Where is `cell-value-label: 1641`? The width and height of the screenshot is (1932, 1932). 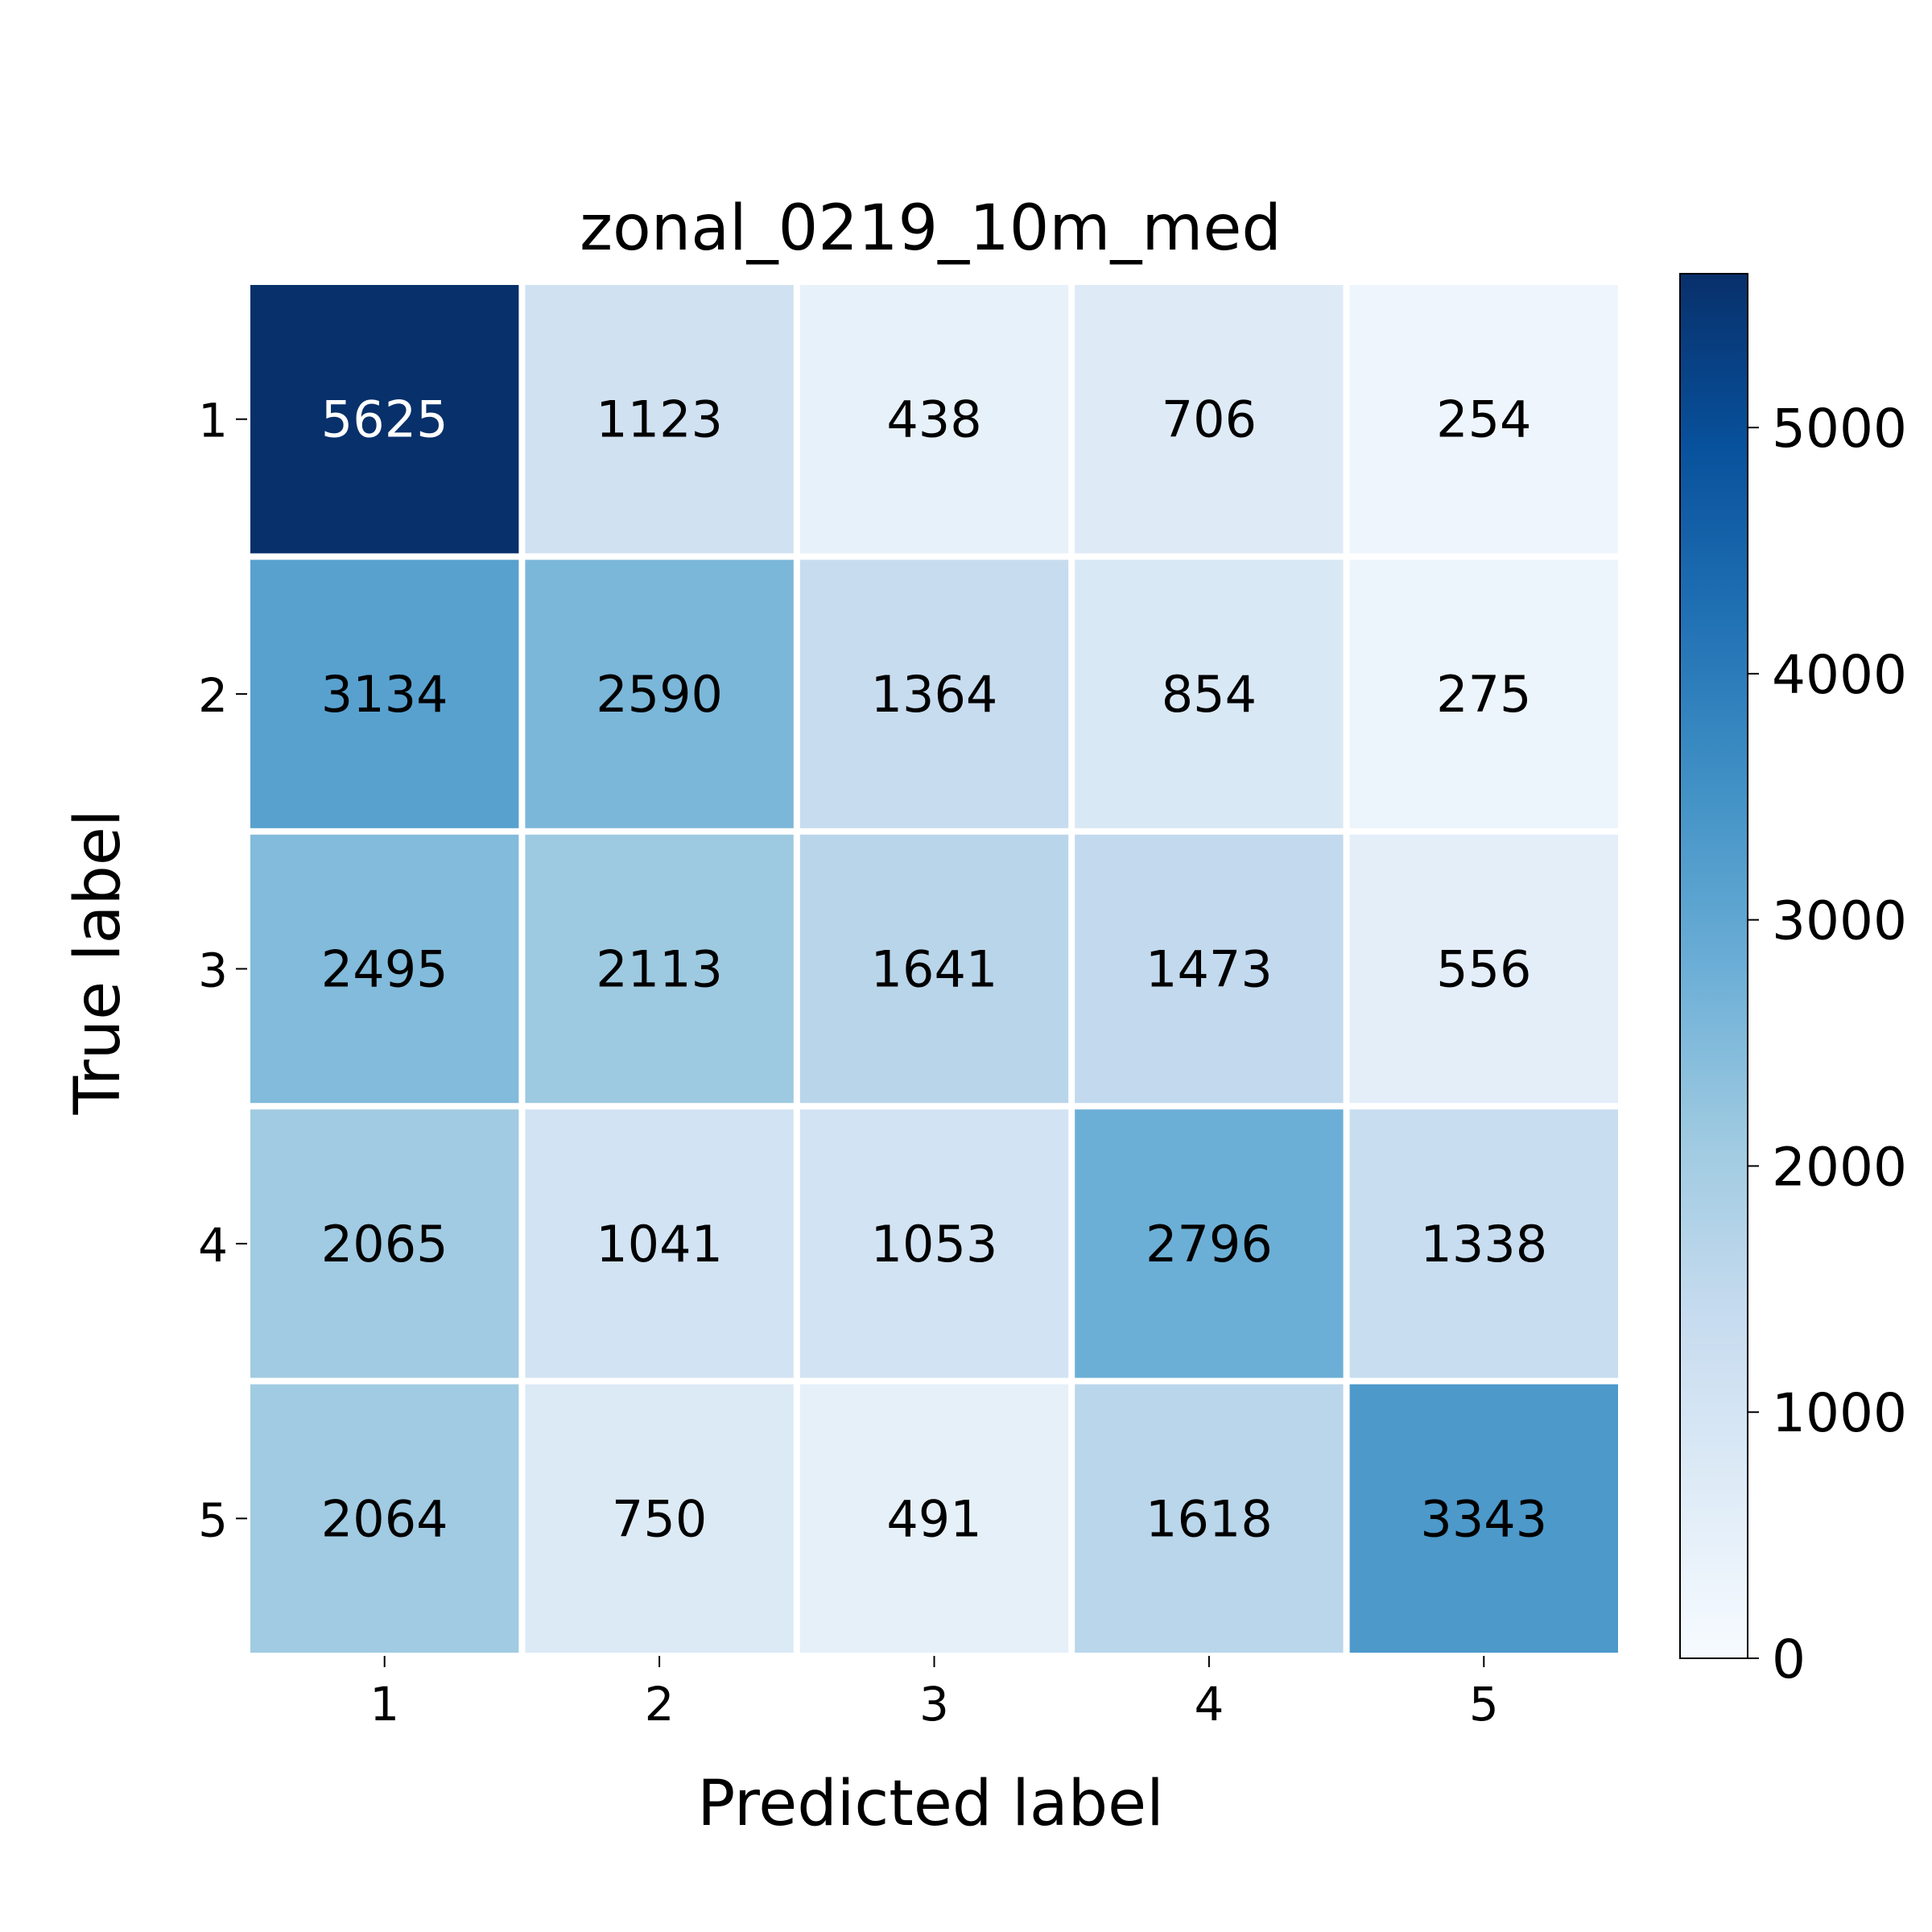 cell-value-label: 1641 is located at coordinates (934, 969).